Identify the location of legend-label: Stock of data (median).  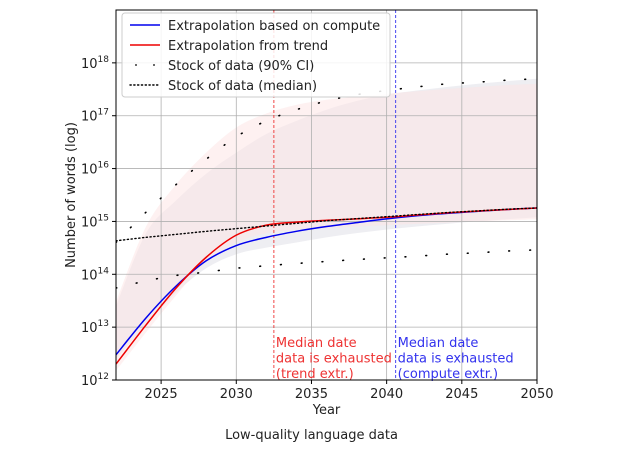
(242, 86).